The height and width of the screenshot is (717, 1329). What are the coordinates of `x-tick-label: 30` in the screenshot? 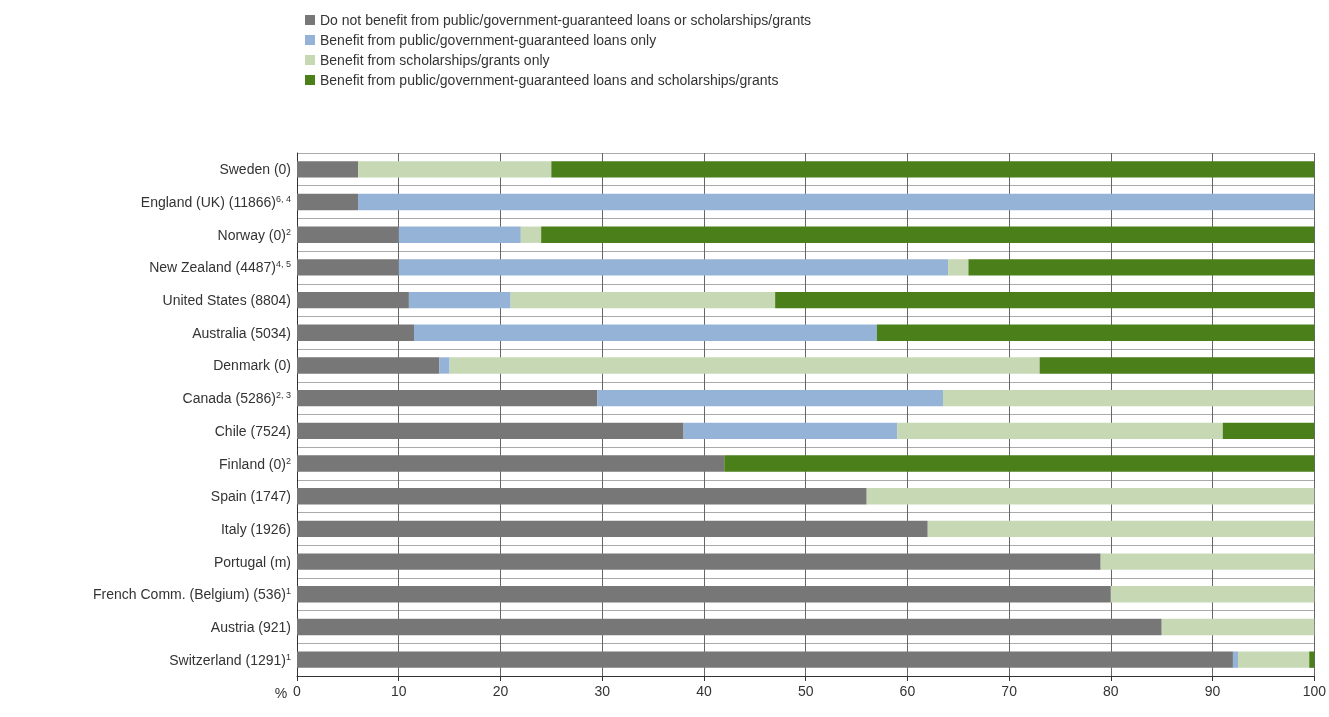 It's located at (602, 691).